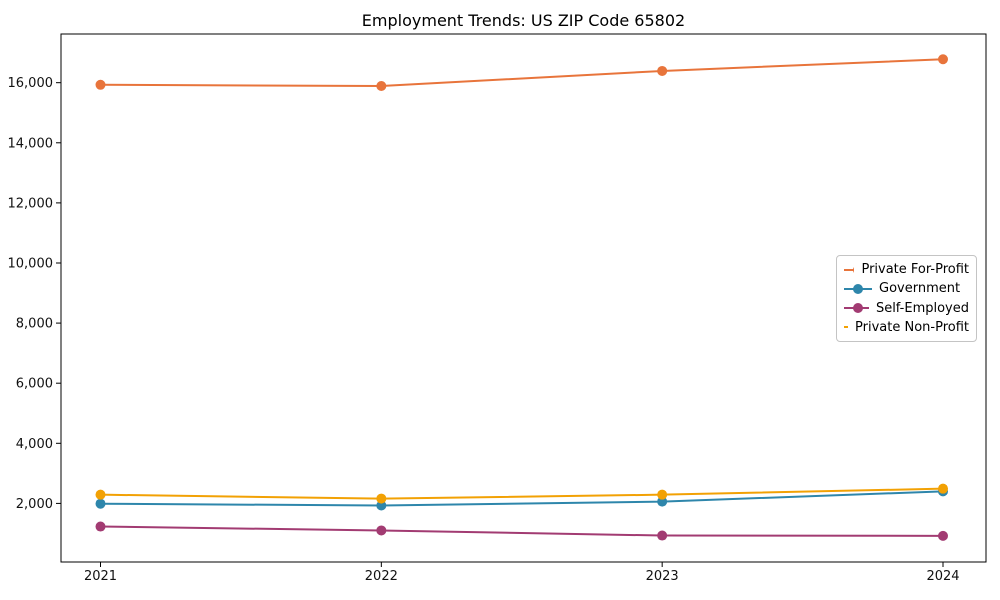  Describe the element at coordinates (31, 203) in the screenshot. I see `y-axis-tick-label: 12,000` at that location.